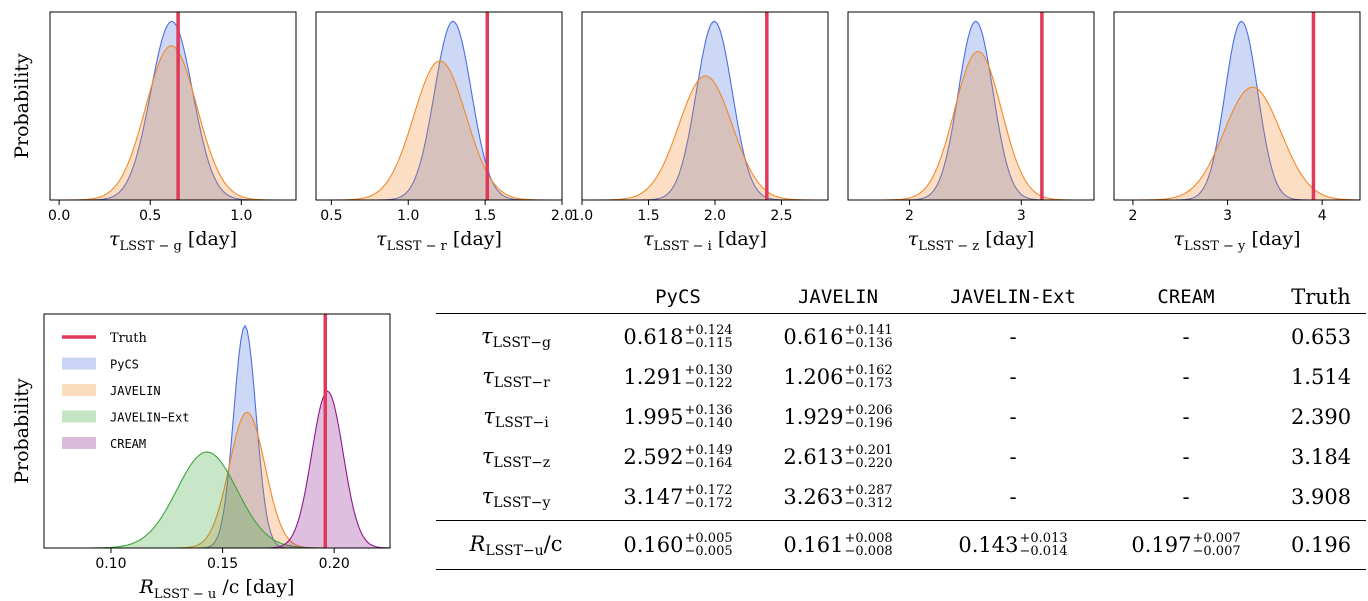 This screenshot has width=1368, height=601. What do you see at coordinates (971, 241) in the screenshot?
I see `x-axis-label: τLSST − z [day]` at bounding box center [971, 241].